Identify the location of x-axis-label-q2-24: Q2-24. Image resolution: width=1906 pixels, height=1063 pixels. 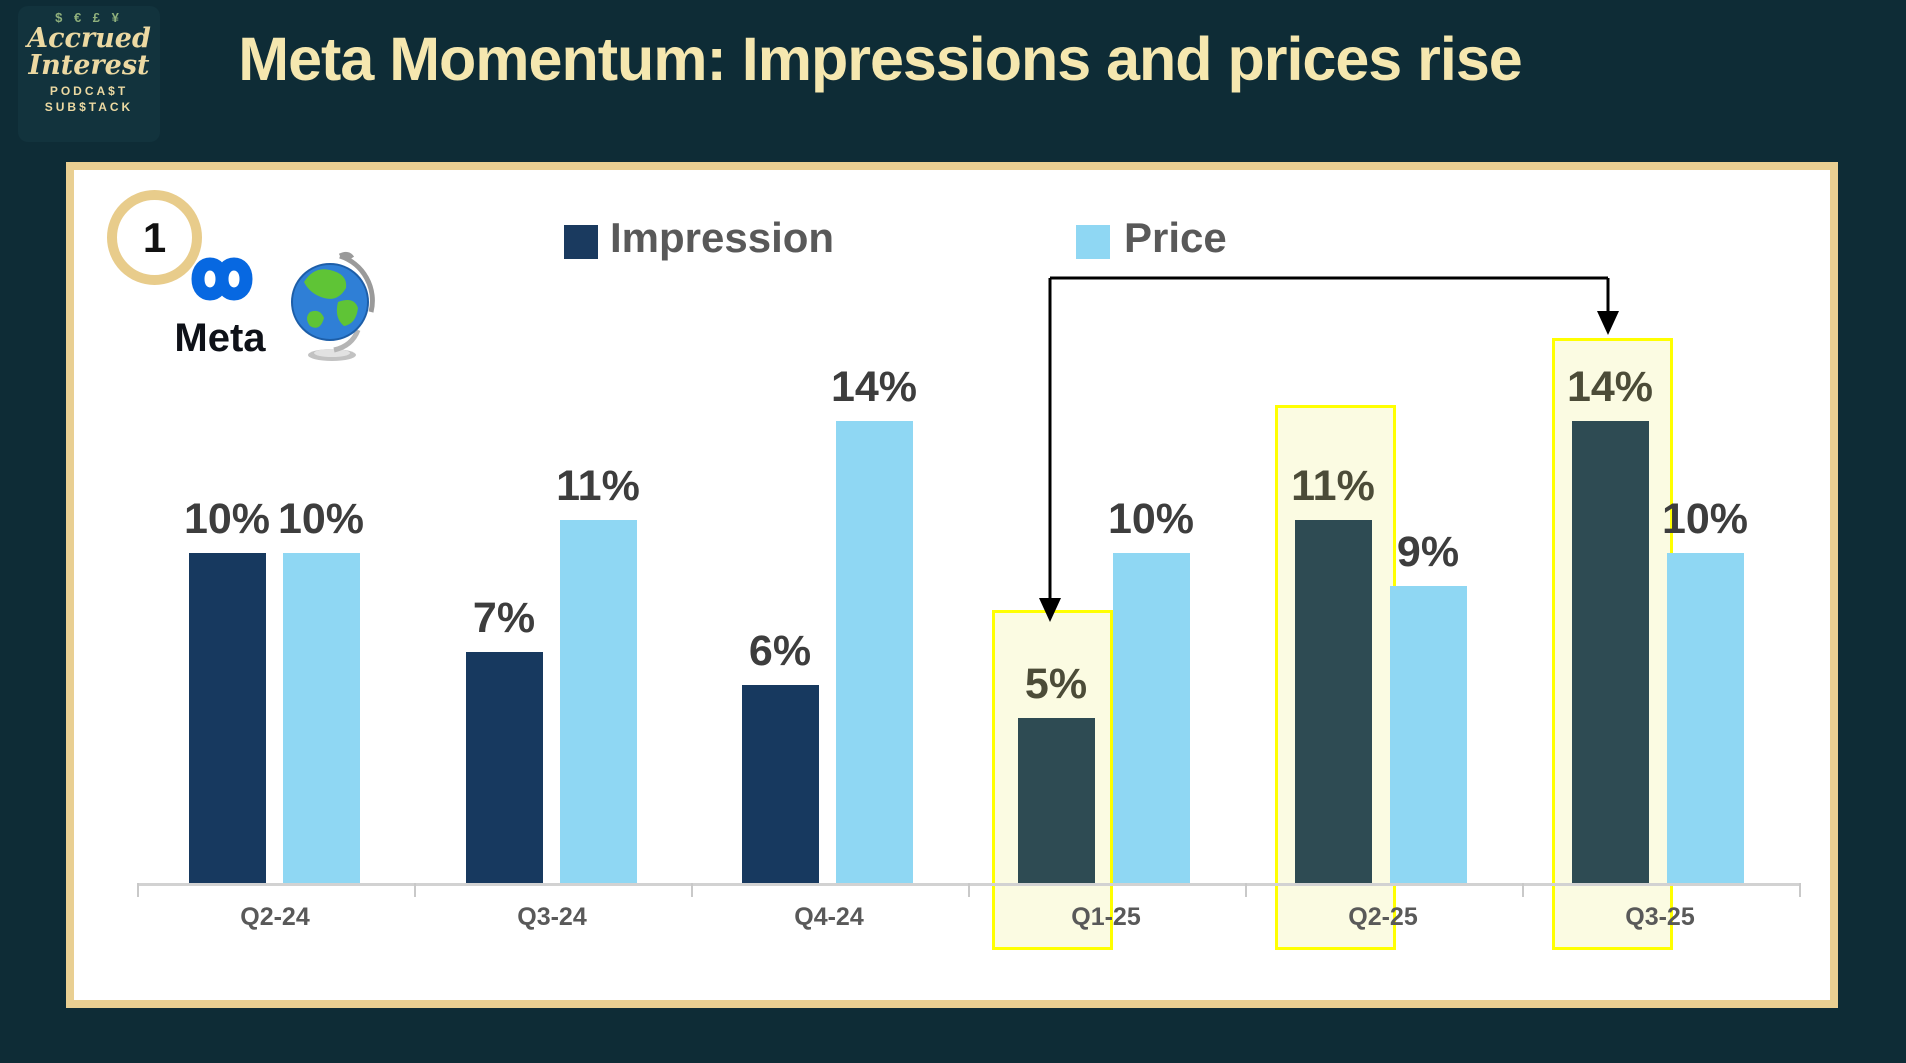
(275, 917).